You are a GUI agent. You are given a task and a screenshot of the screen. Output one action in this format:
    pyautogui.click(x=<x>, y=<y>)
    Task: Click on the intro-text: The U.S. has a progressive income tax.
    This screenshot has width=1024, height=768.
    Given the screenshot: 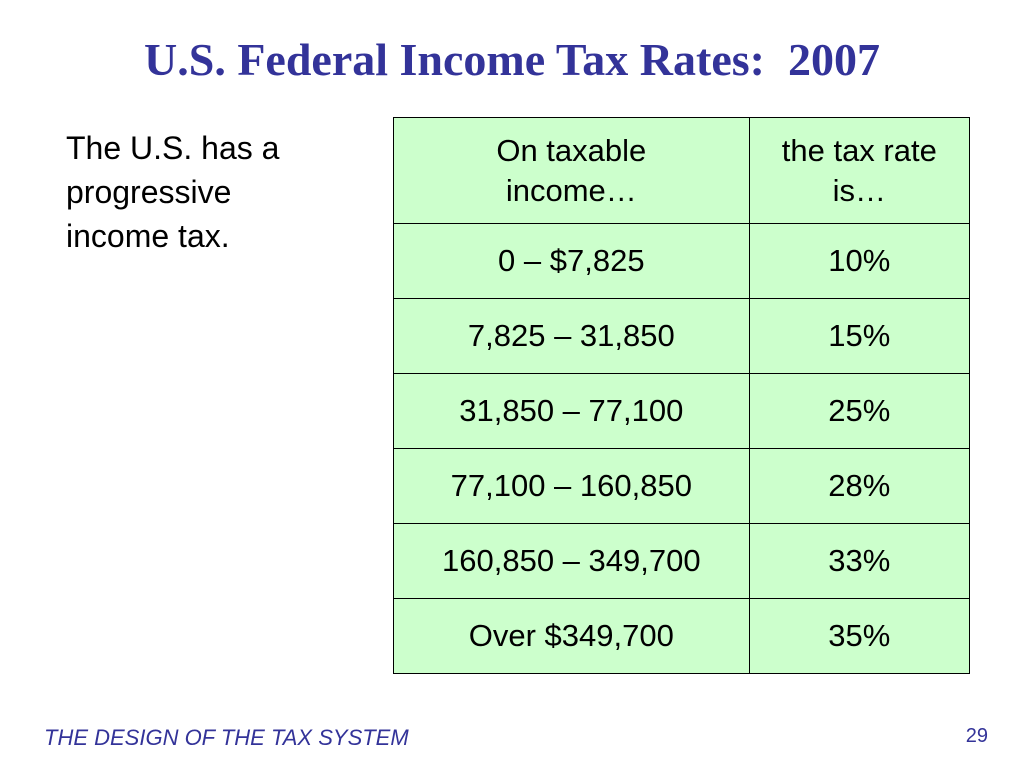 What is the action you would take?
    pyautogui.click(x=173, y=192)
    